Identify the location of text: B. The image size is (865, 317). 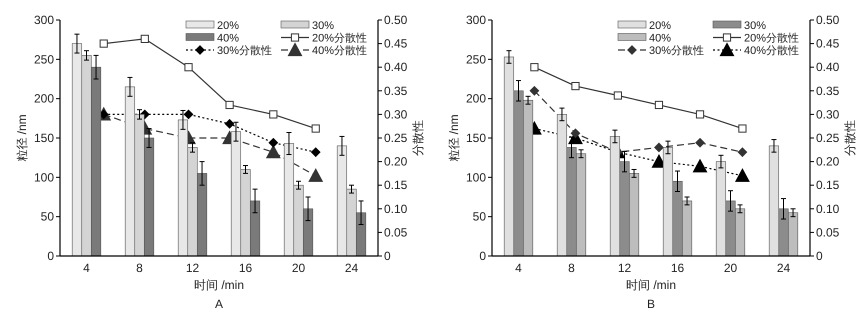
(651, 304).